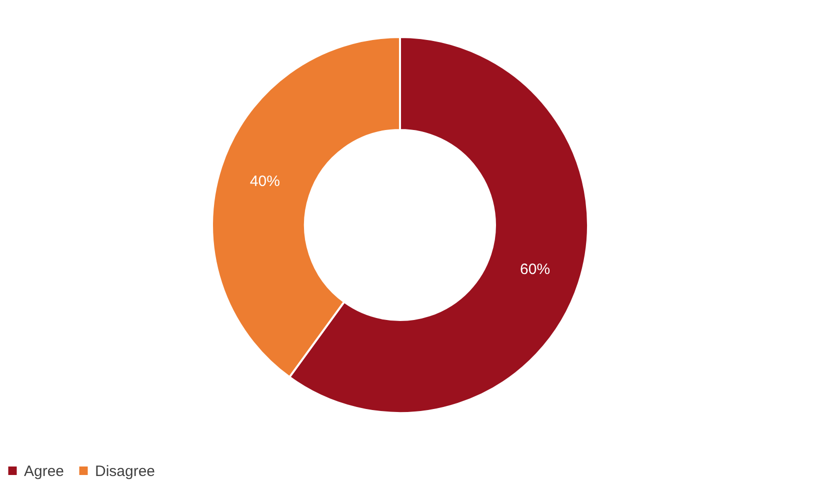 The width and height of the screenshot is (816, 496). What do you see at coordinates (125, 471) in the screenshot?
I see `legend-label: Disagree` at bounding box center [125, 471].